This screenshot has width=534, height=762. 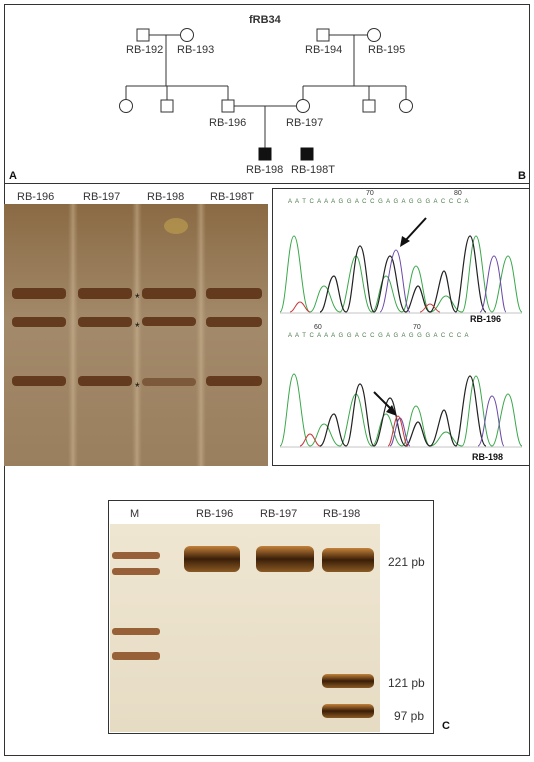 What do you see at coordinates (417, 327) in the screenshot?
I see `seq-bottom-ruler: 70` at bounding box center [417, 327].